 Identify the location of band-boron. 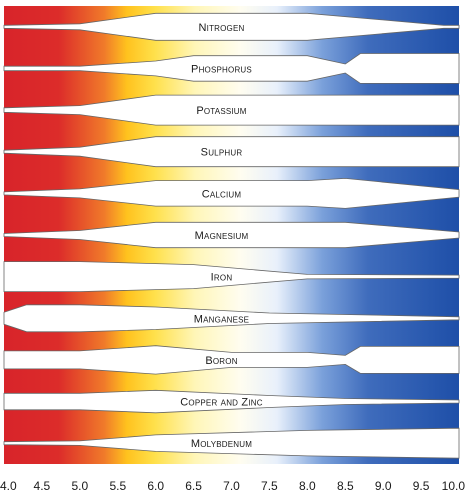
(231, 360).